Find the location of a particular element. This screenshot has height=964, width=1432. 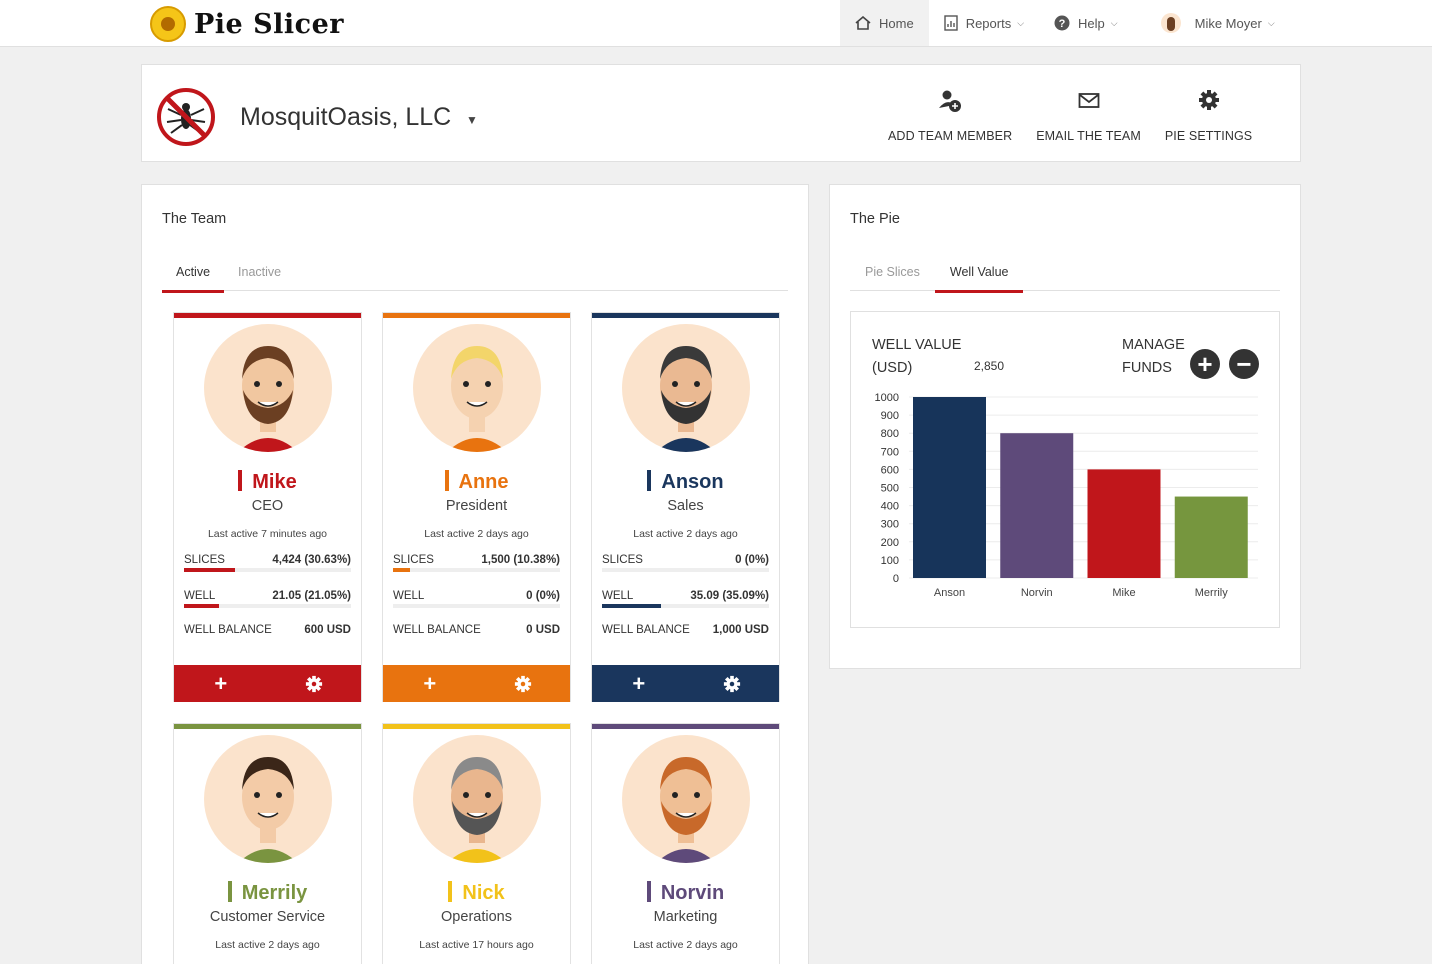

bar-anson is located at coordinates (949, 487).